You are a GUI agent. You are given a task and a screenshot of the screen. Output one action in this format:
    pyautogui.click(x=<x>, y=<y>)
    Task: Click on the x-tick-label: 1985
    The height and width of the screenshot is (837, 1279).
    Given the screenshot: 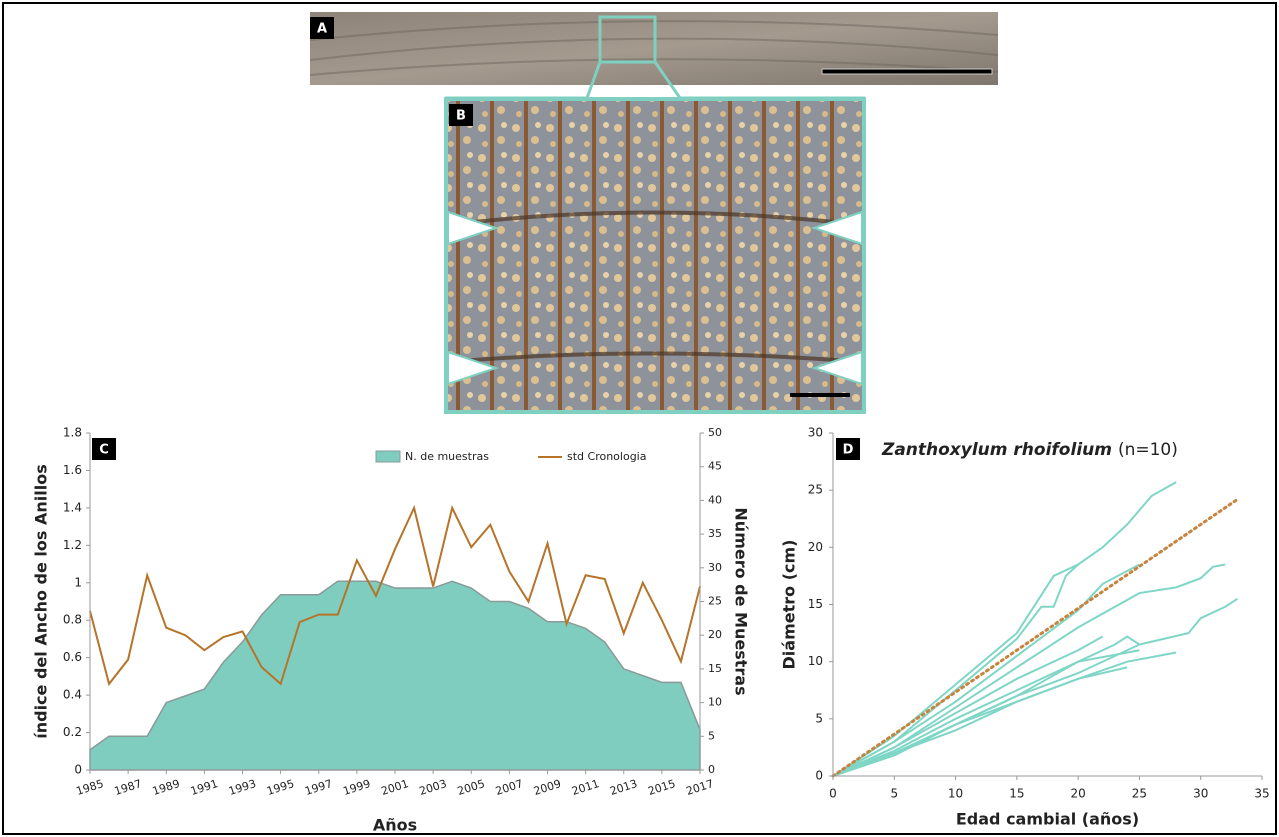 What is the action you would take?
    pyautogui.click(x=90, y=787)
    